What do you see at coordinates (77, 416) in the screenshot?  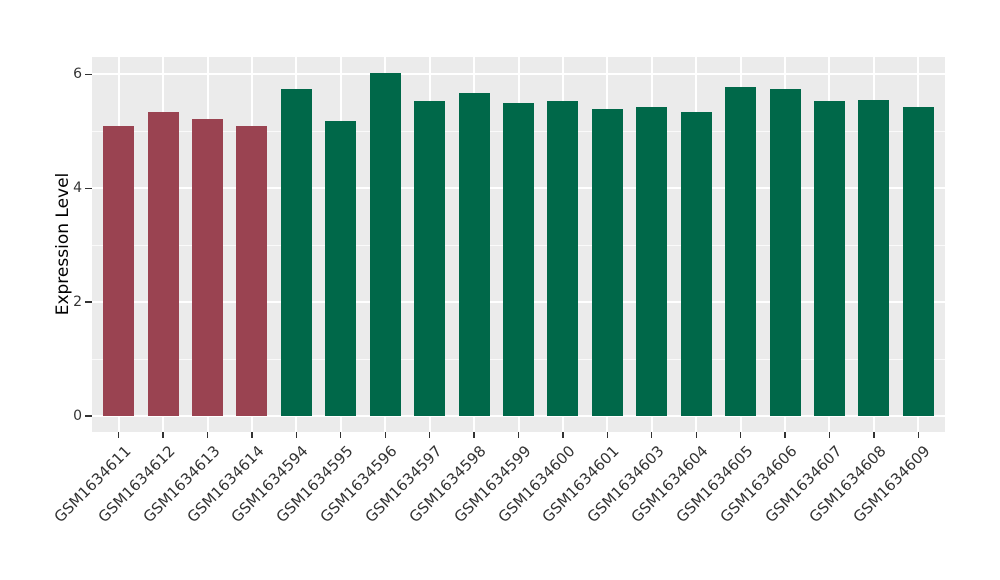 I see `y-tick-label: 0` at bounding box center [77, 416].